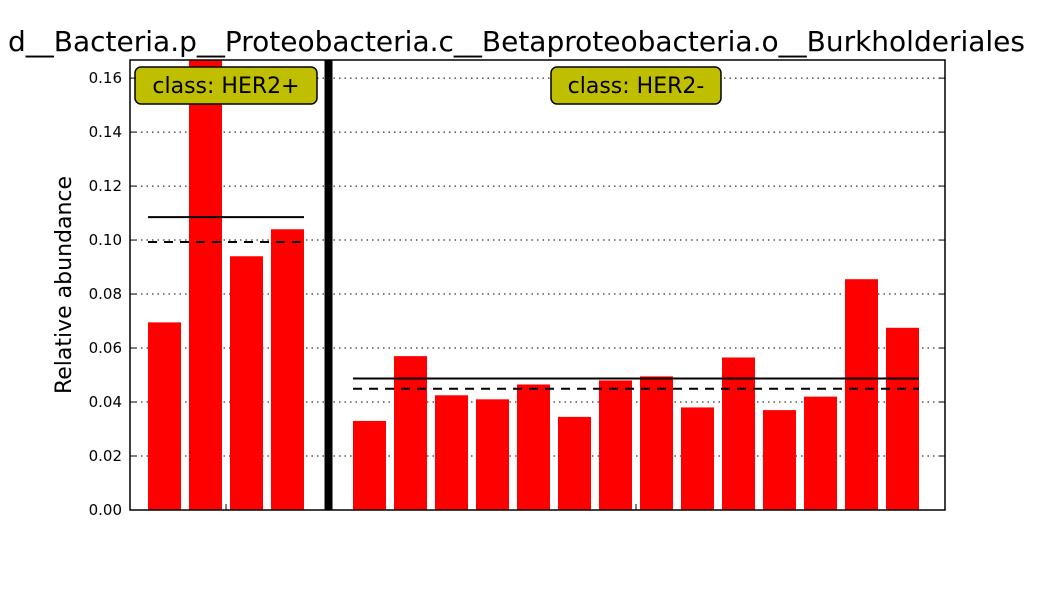 Image resolution: width=1050 pixels, height=600 pixels. I want to click on class-label: class: HER2+, so click(225, 86).